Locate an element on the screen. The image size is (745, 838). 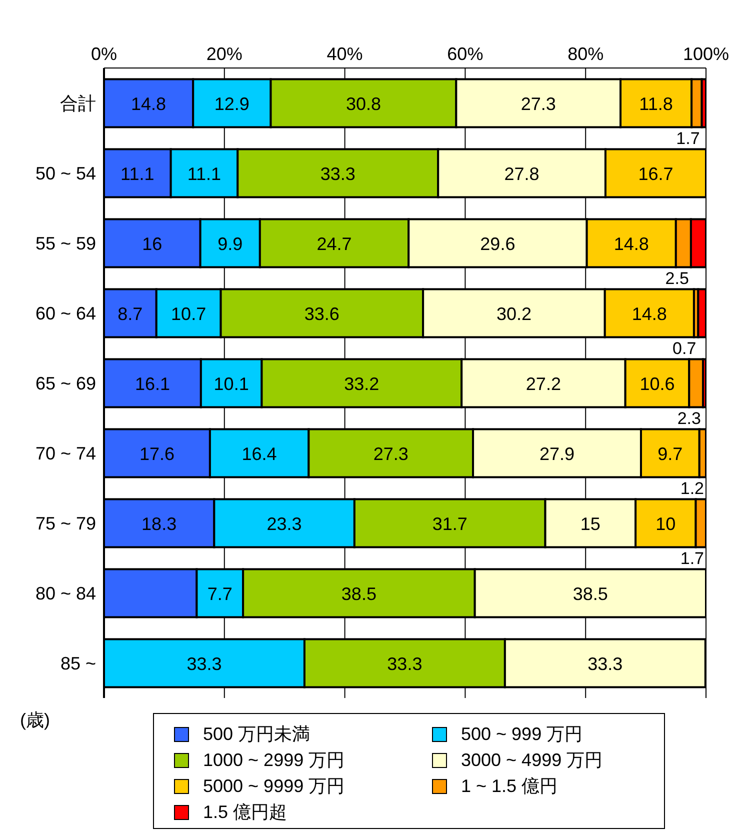
data-label: 10 is located at coordinates (666, 524).